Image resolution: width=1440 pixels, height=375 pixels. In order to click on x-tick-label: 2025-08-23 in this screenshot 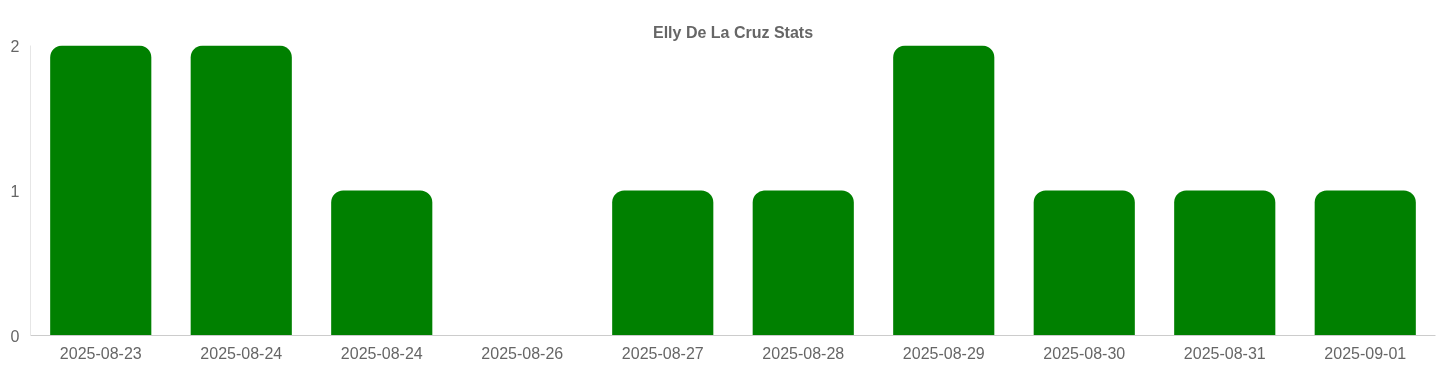, I will do `click(100, 353)`.